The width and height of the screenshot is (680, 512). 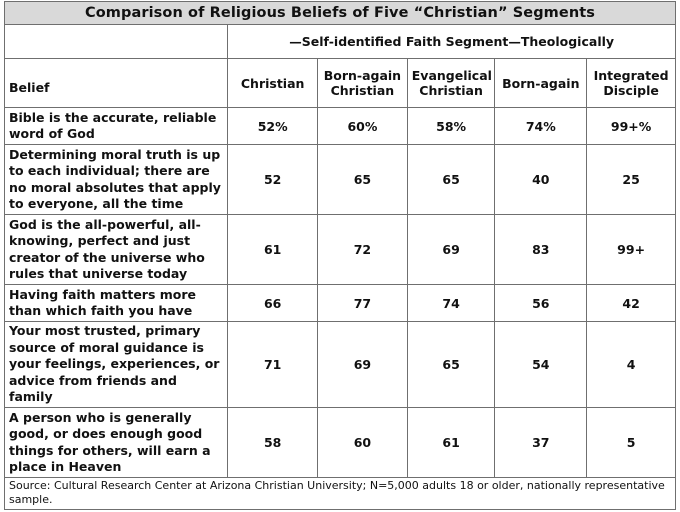 I want to click on value-evangelical-christian: 58%, so click(x=451, y=126).